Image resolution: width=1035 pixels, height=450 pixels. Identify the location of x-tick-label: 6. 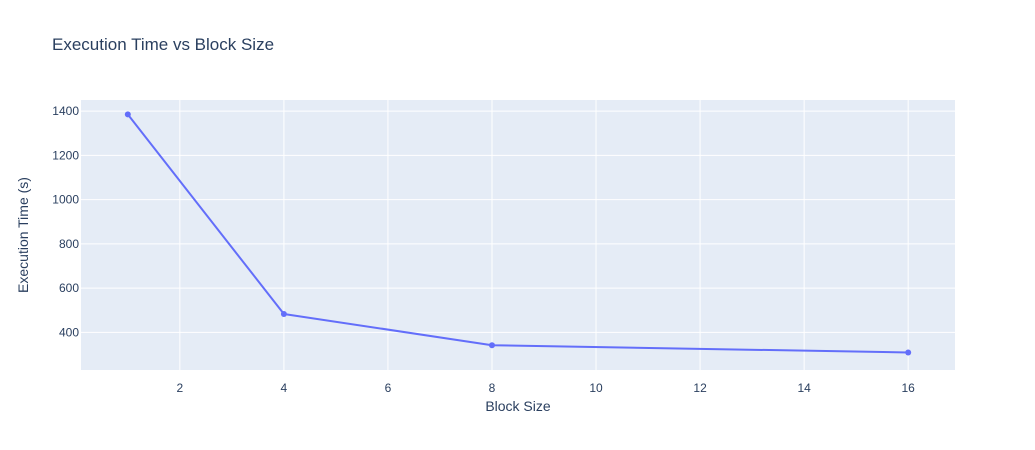
(388, 388).